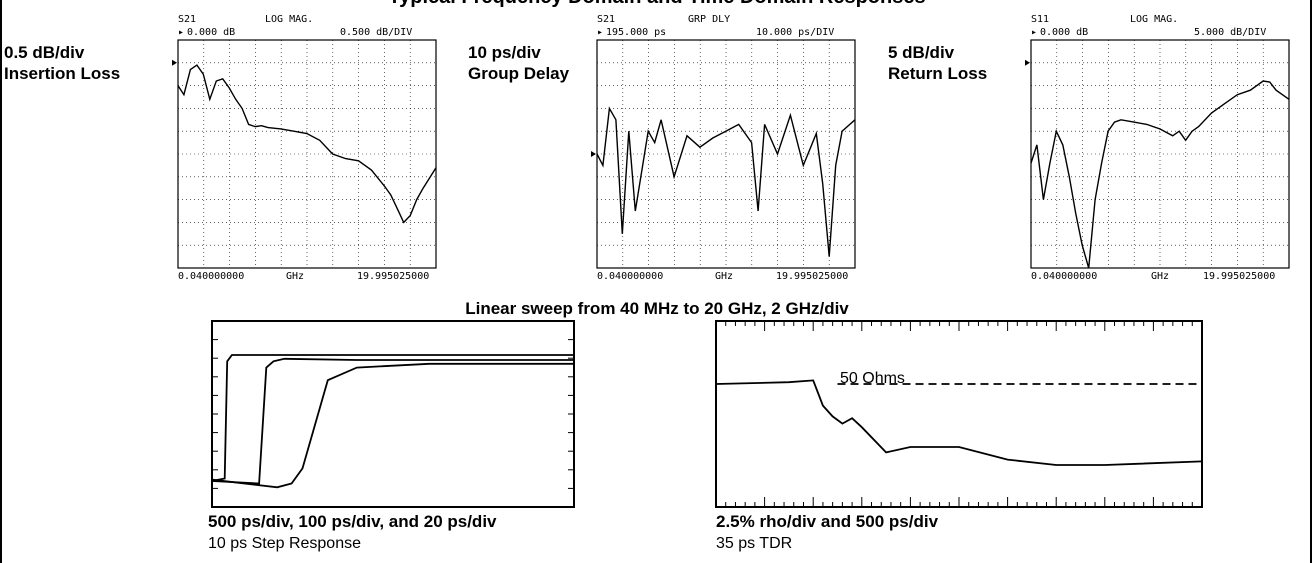 This screenshot has height=563, width=1314. I want to click on plot3-ref-marker: ▸, so click(1034, 32).